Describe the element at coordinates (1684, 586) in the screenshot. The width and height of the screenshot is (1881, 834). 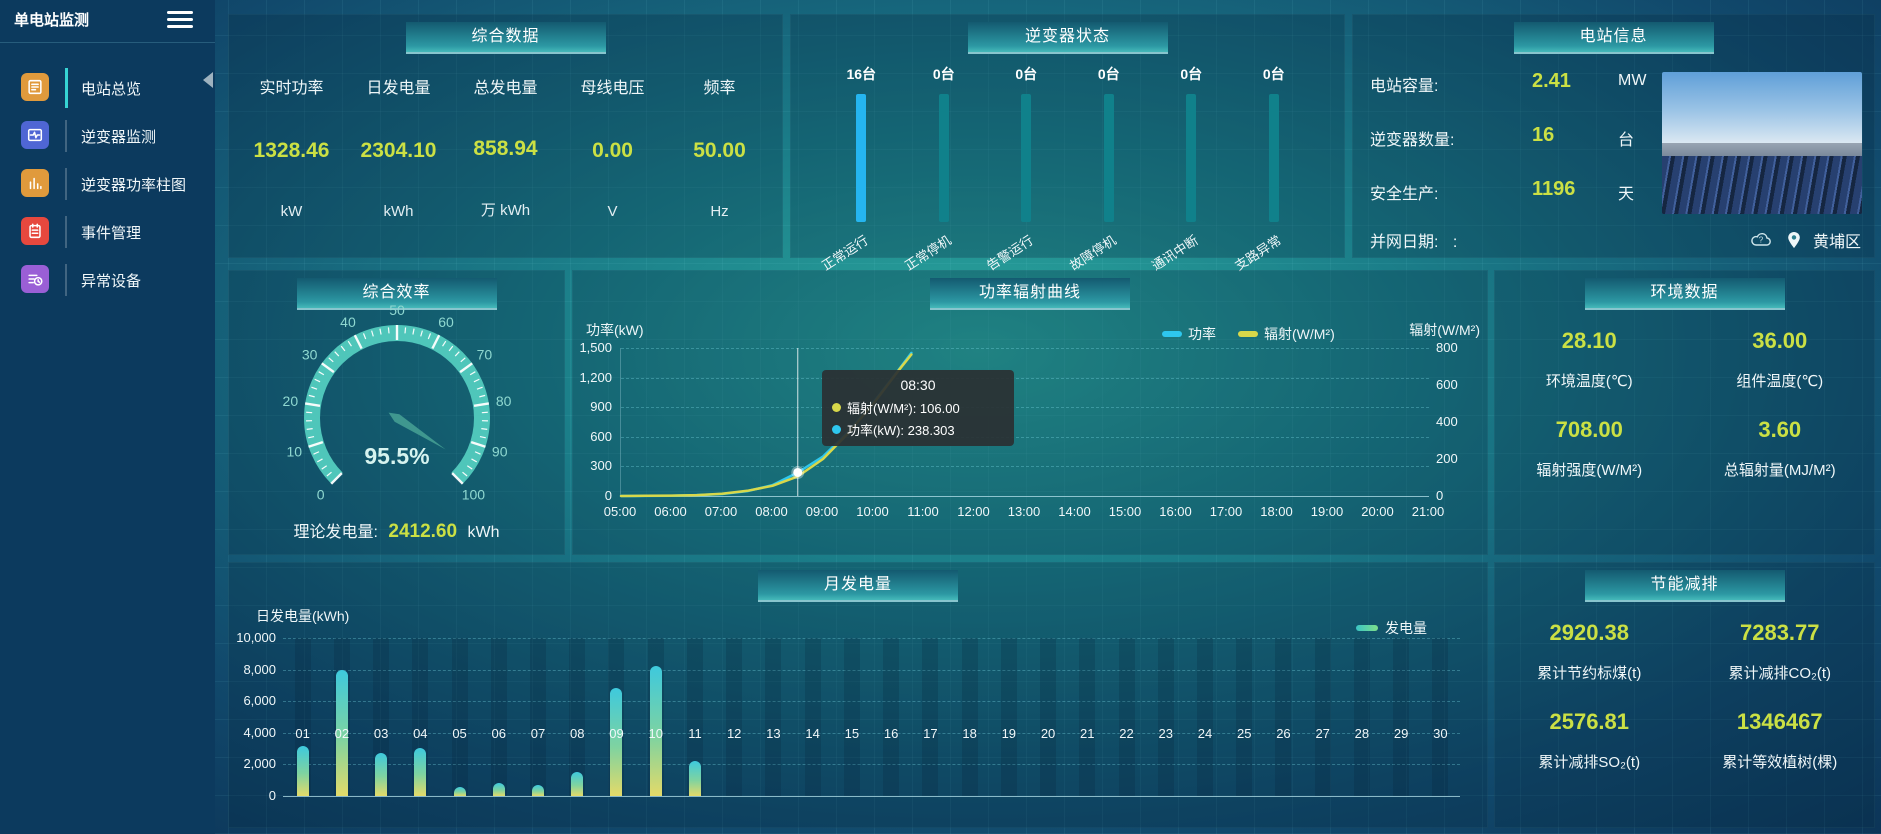
I see `panel-title: 节能减排` at that location.